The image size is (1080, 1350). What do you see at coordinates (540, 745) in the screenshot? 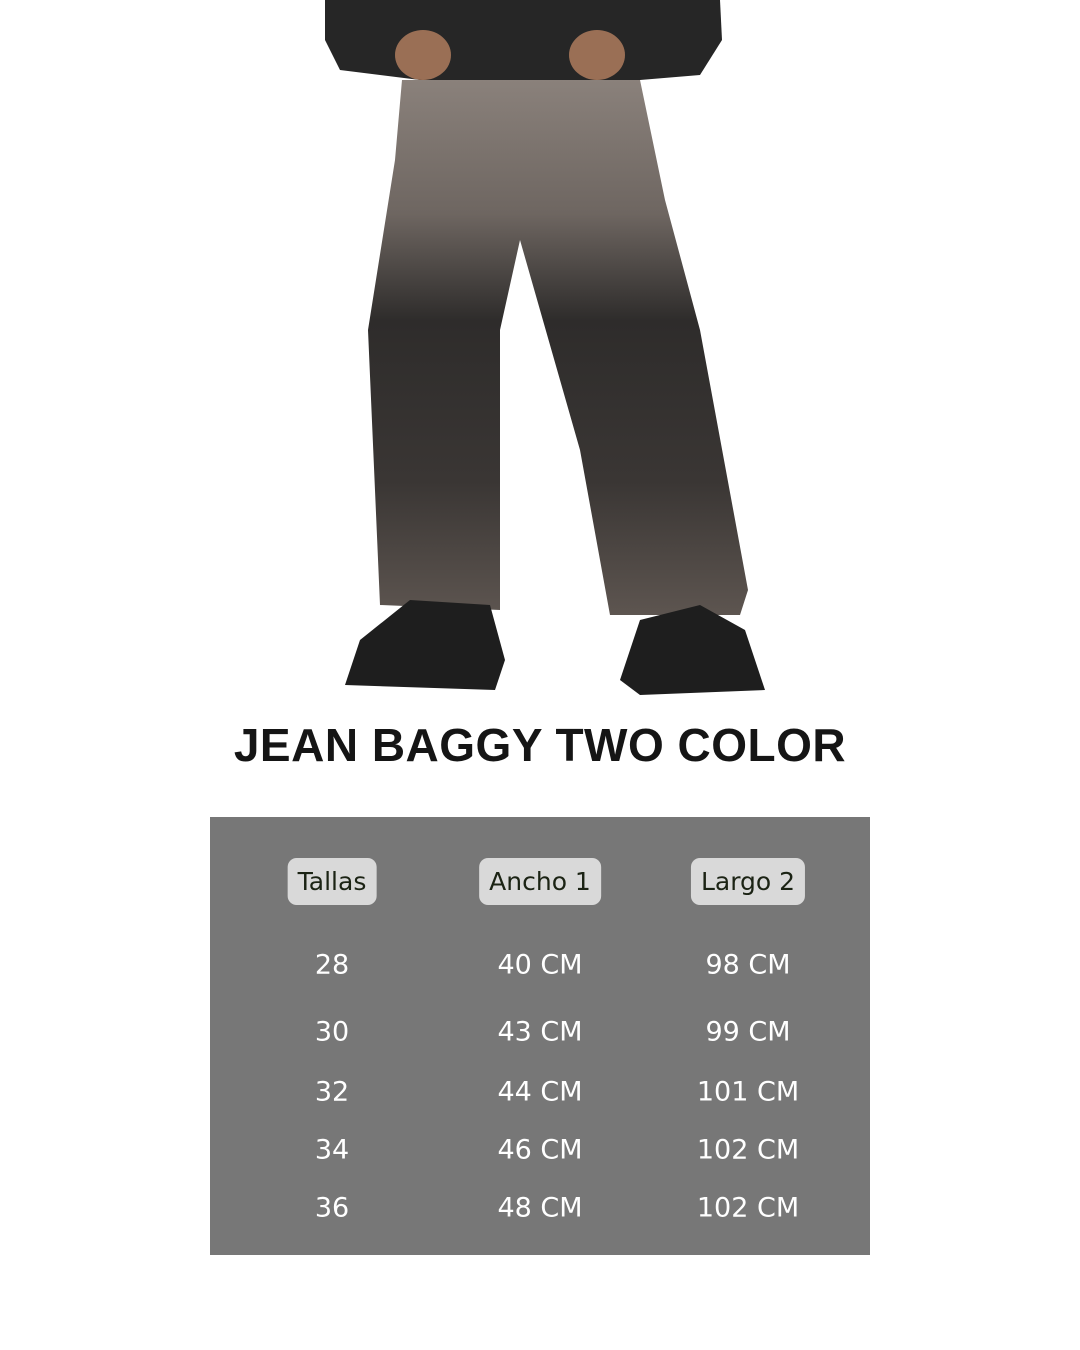
I see `product-title: JEAN BAGGY TWO COLOR` at bounding box center [540, 745].